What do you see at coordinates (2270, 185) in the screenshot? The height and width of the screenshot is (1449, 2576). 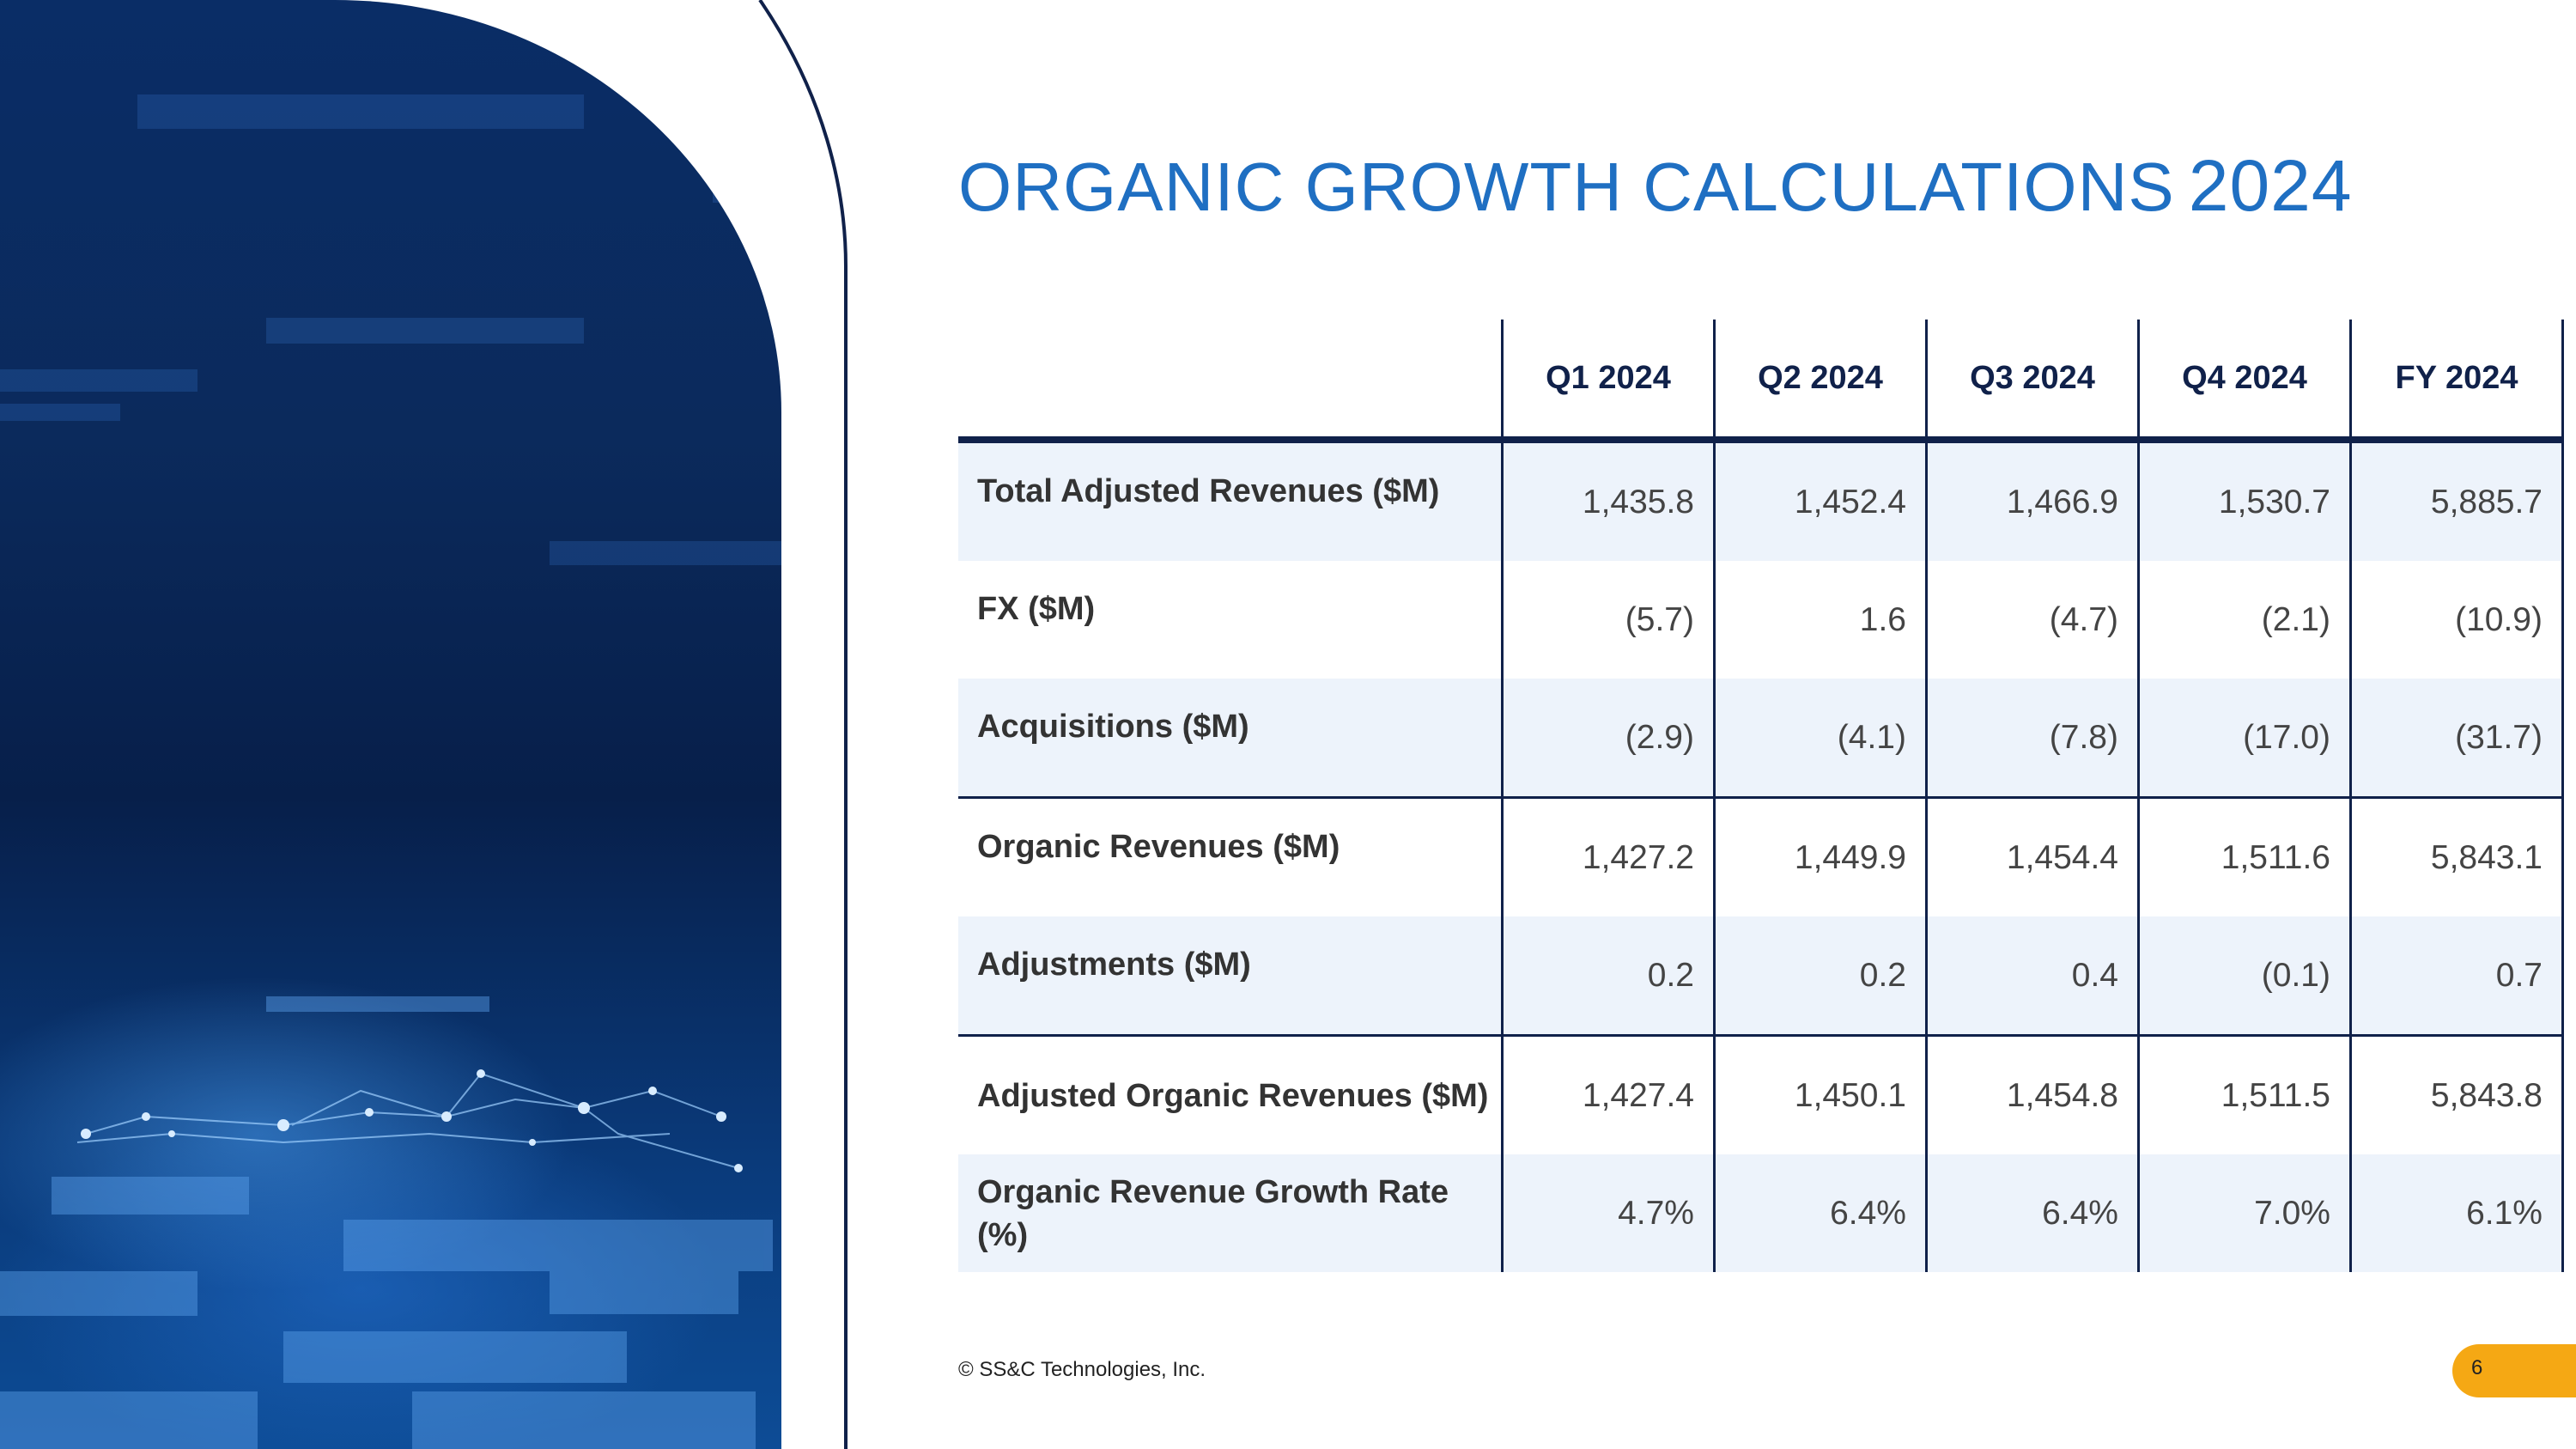 I see `title-year: 2024` at bounding box center [2270, 185].